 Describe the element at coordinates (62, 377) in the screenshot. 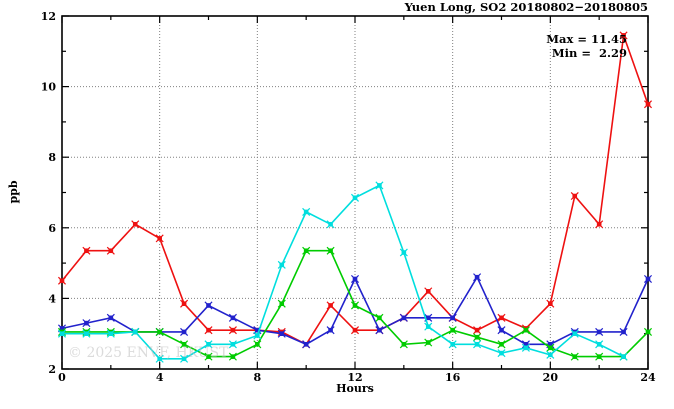

I see `x-tick-label: 0` at that location.